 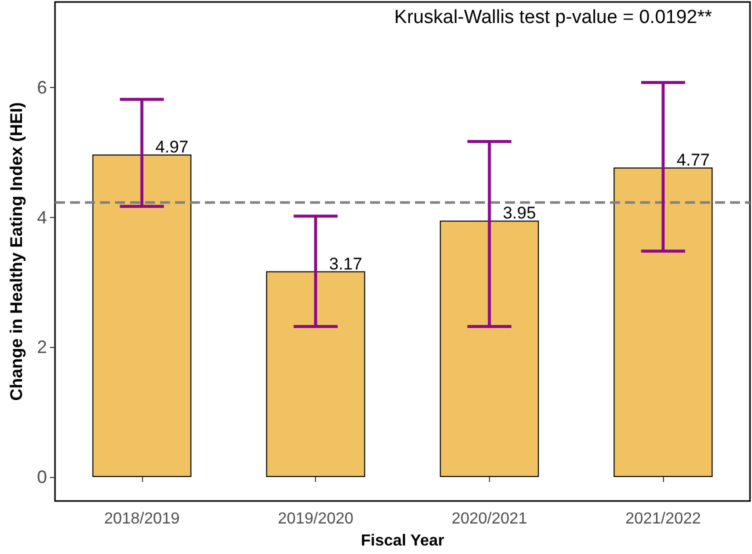 I want to click on y-tick-label: 2, so click(x=41, y=347).